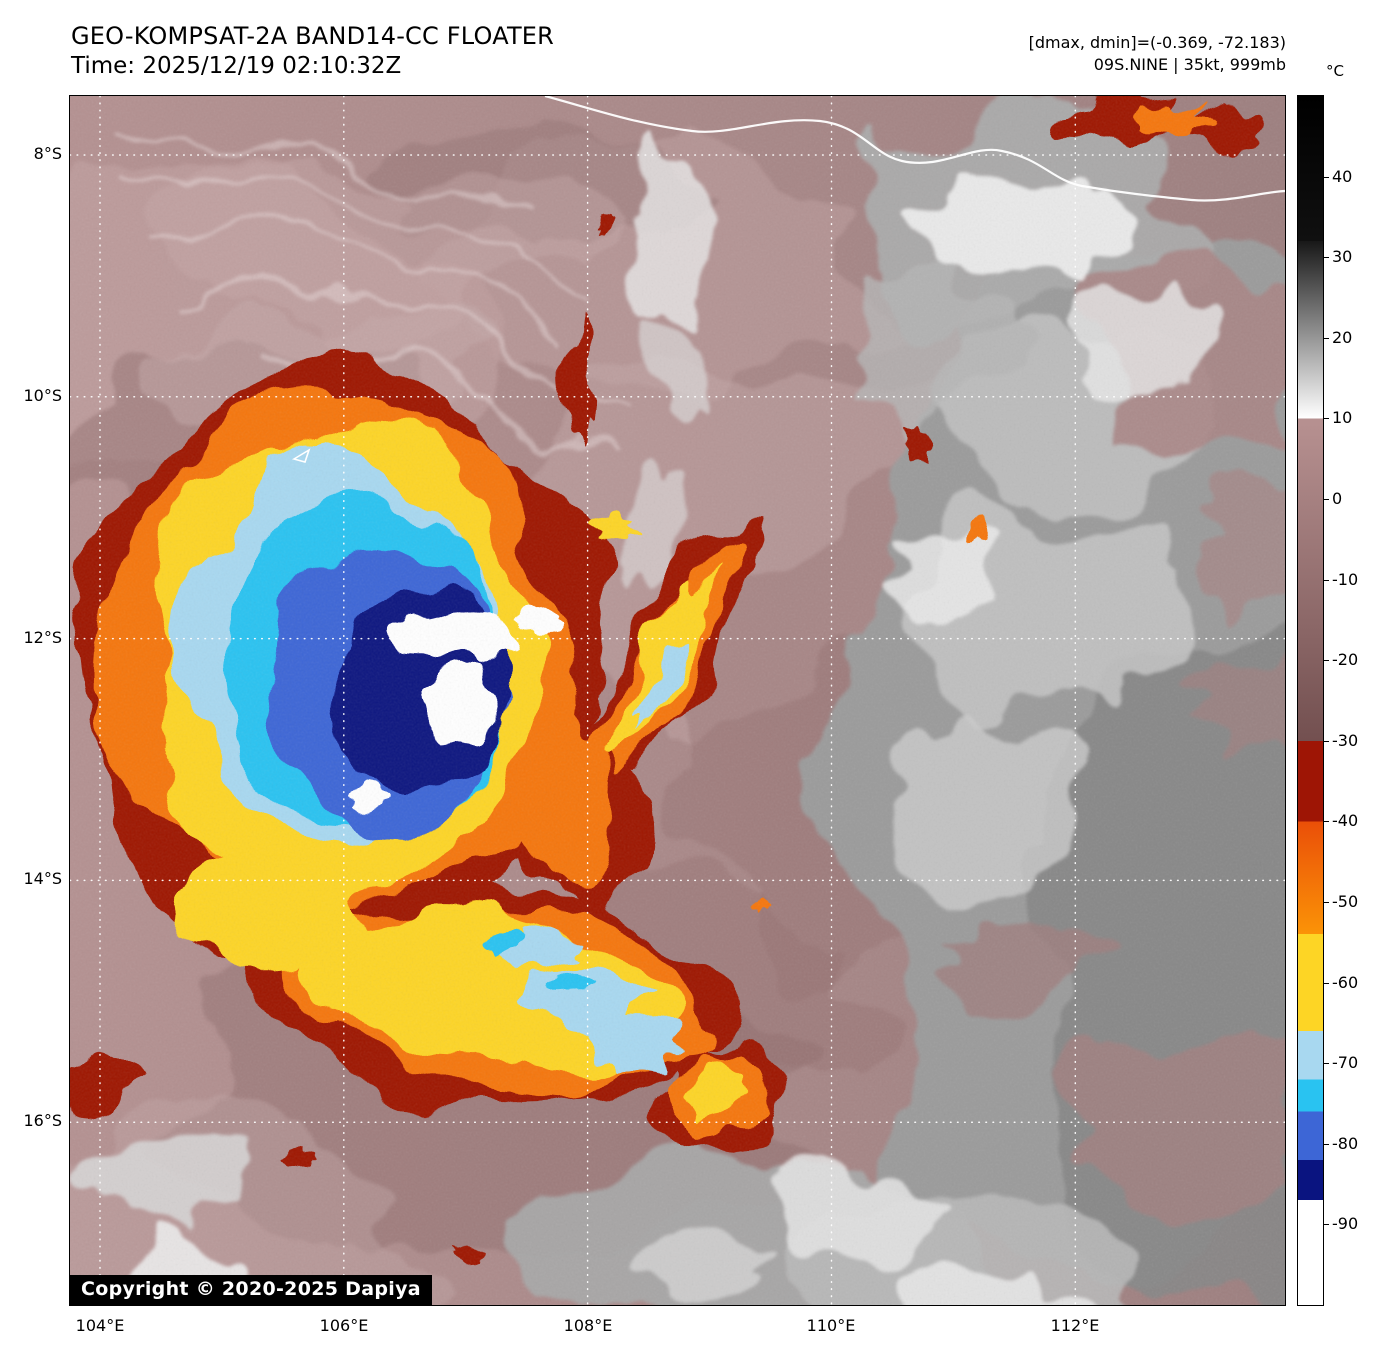 Image resolution: width=1388 pixels, height=1359 pixels. Describe the element at coordinates (344, 1325) in the screenshot. I see `lon-tick-label: 106°E` at that location.